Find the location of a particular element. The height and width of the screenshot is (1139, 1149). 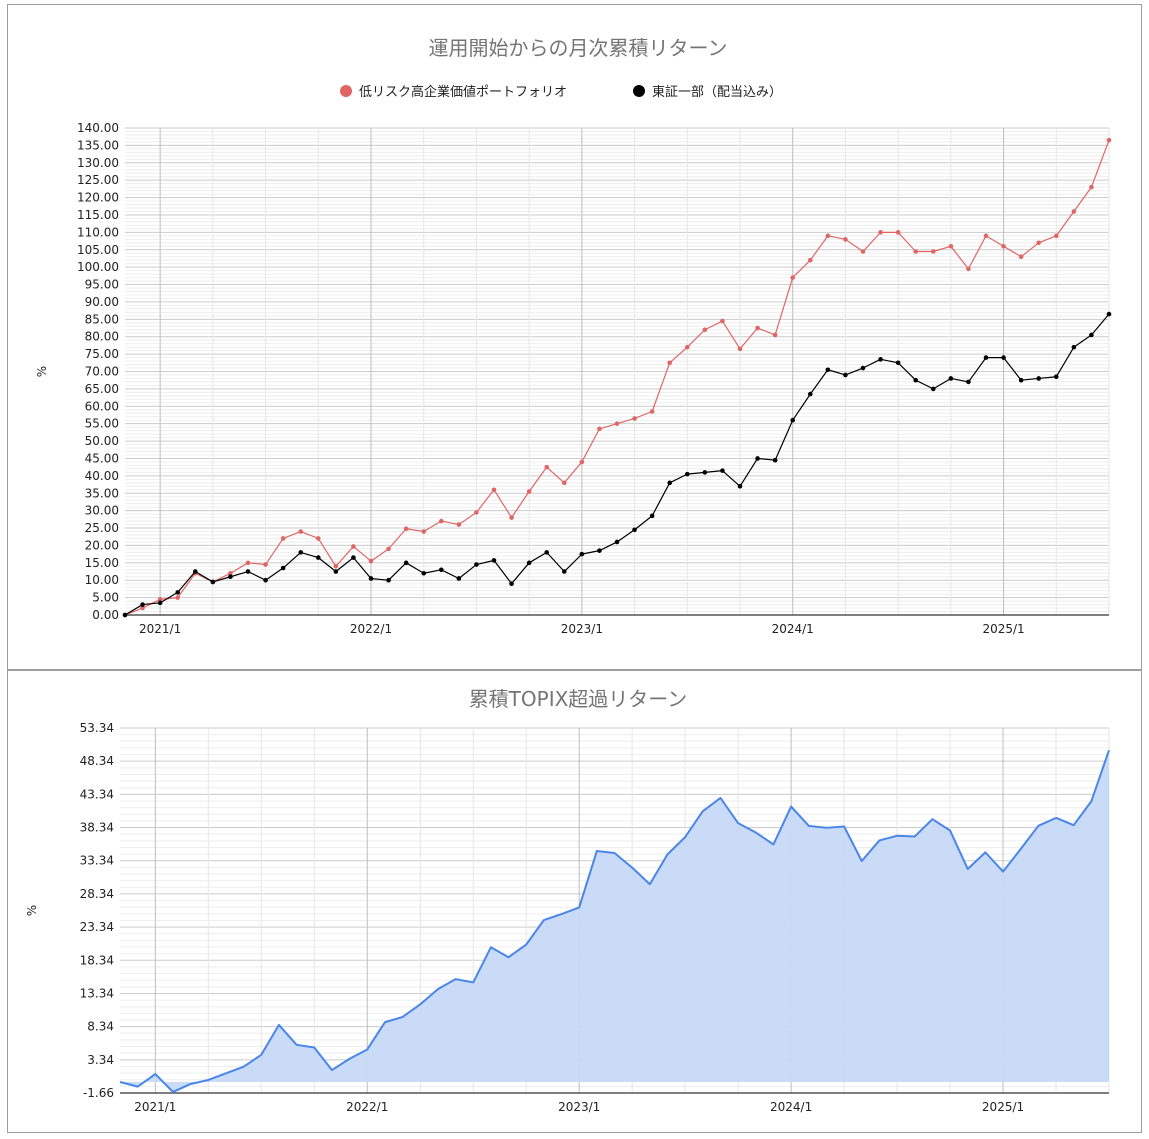

legend: 低リスク高企業価値ポートフォリオ 東証一部（配当込み） is located at coordinates (561, 92).